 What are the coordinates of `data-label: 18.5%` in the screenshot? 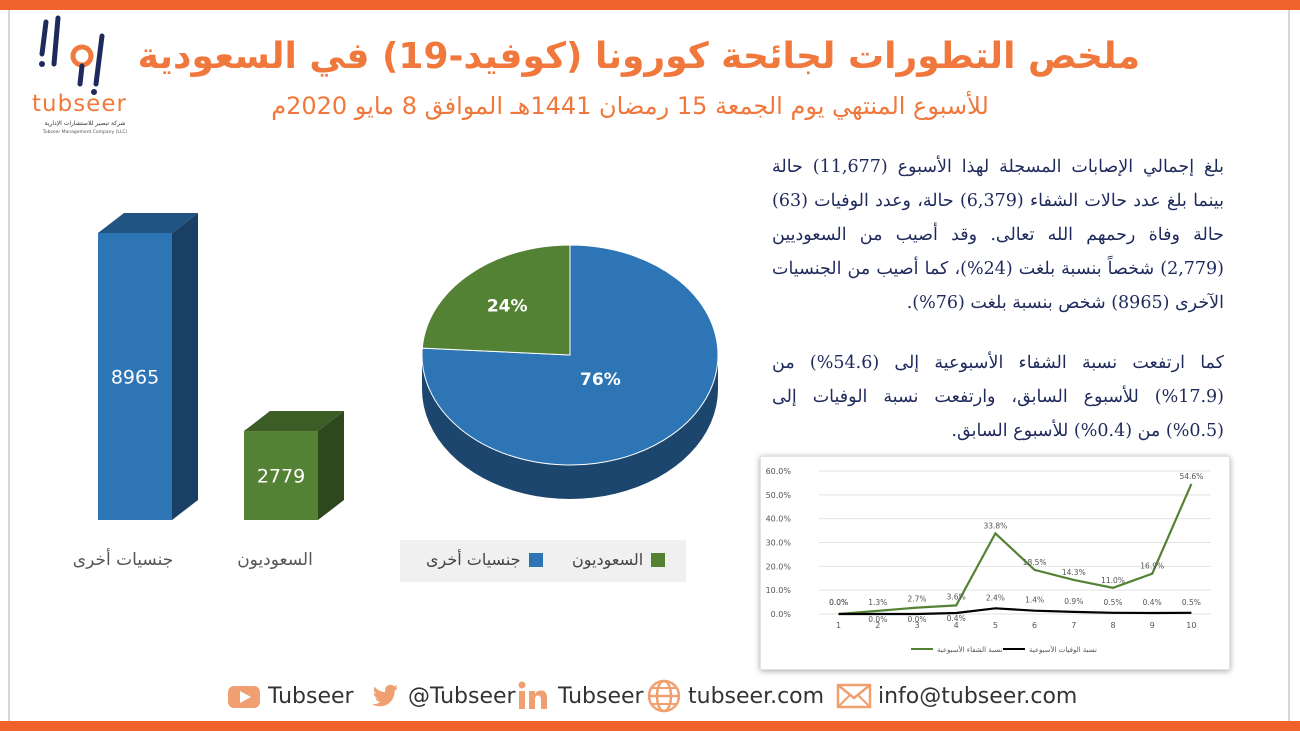 It's located at (1035, 562).